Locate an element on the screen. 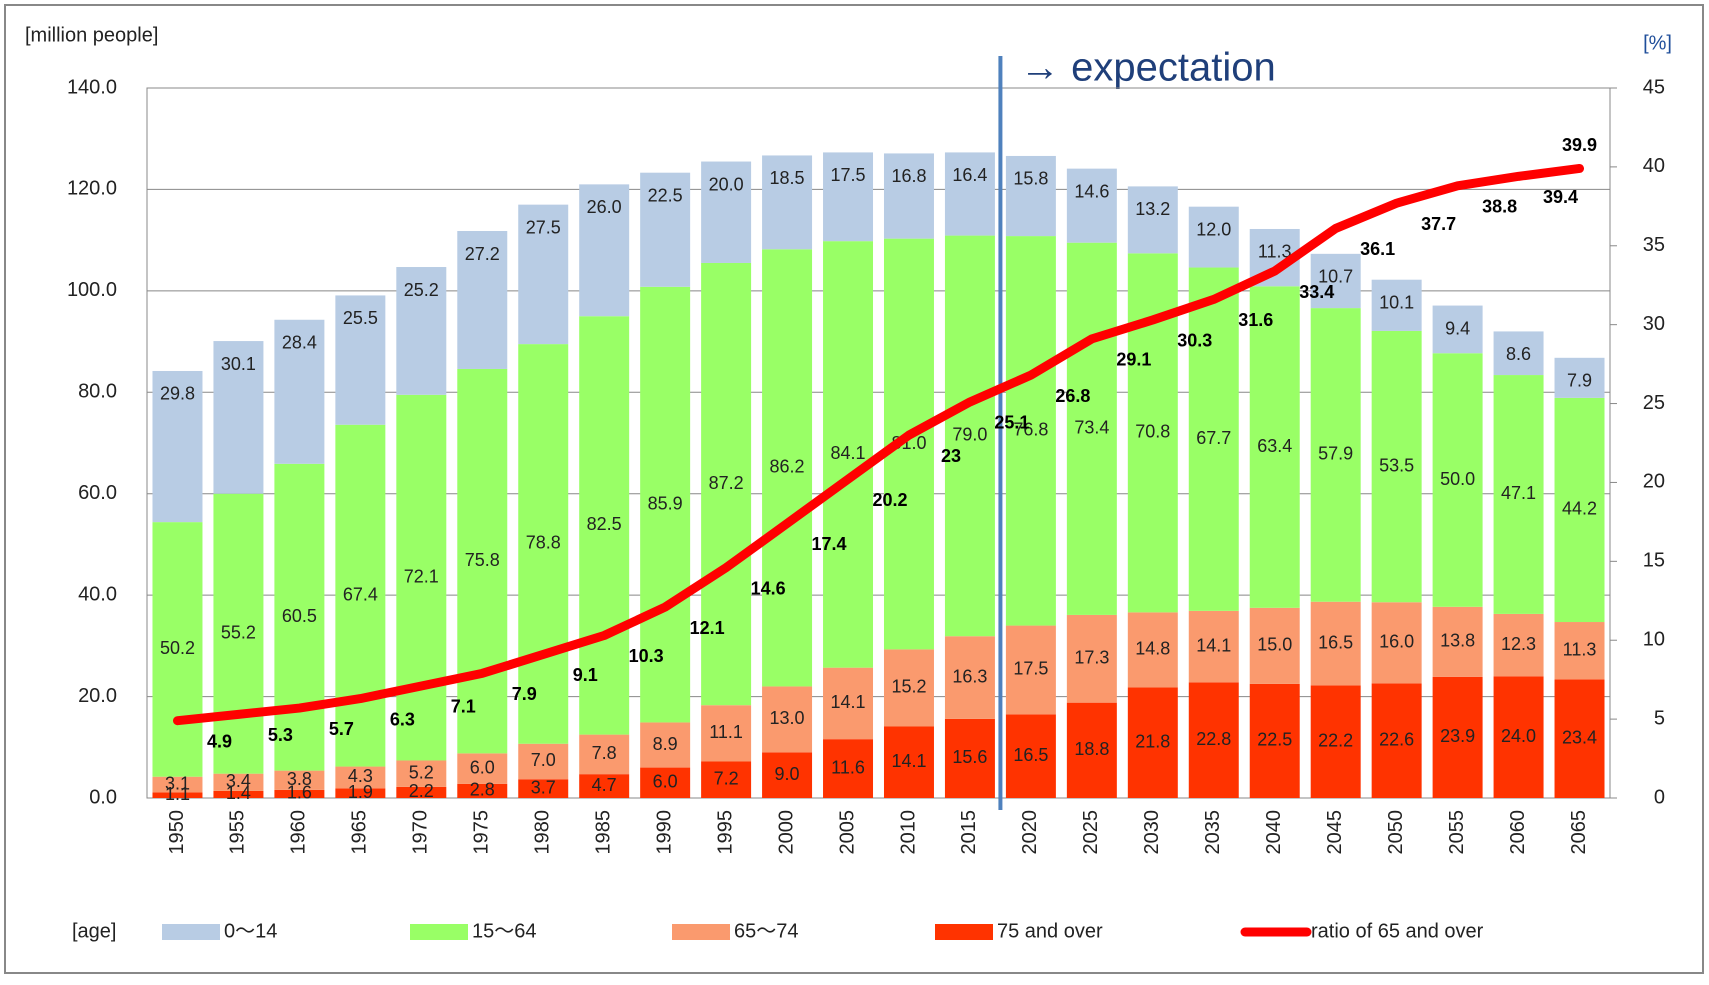 The height and width of the screenshot is (985, 1709). data-label: 25.5 is located at coordinates (360, 318).